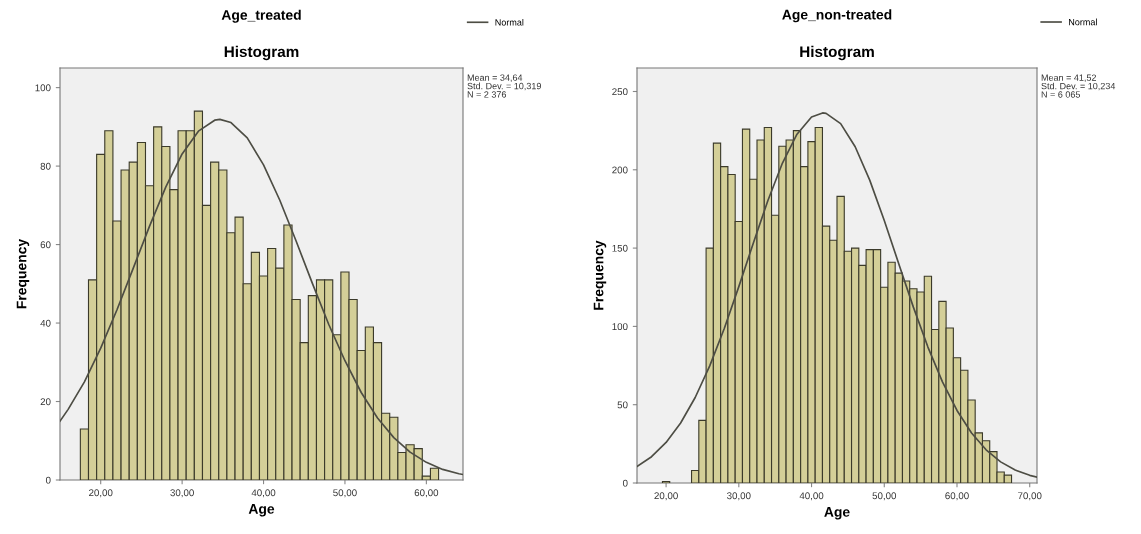 The image size is (1141, 534). I want to click on chart-title: Age_treated, so click(261, 16).